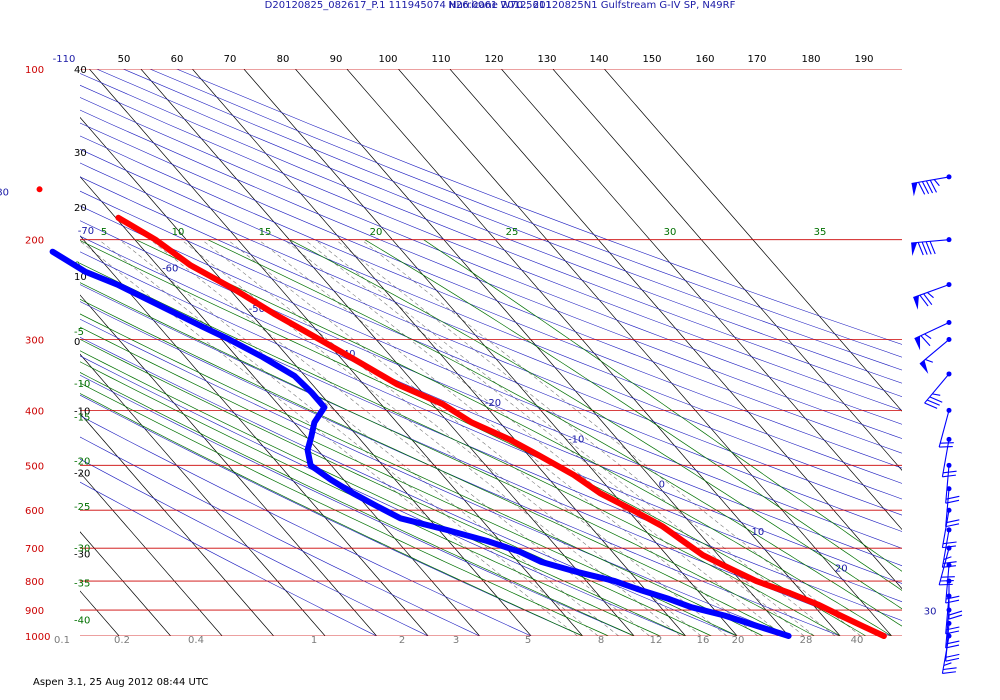 Image resolution: width=1000 pixels, height=700 pixels. What do you see at coordinates (810, 59) in the screenshot?
I see `top-temperature-label: 180` at bounding box center [810, 59].